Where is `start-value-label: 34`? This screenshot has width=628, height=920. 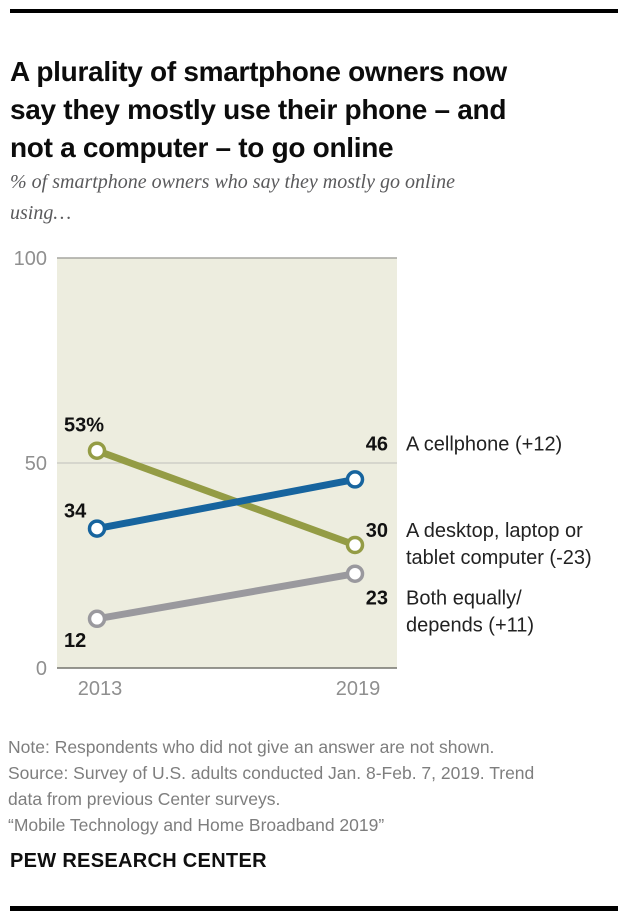 start-value-label: 34 is located at coordinates (75, 512).